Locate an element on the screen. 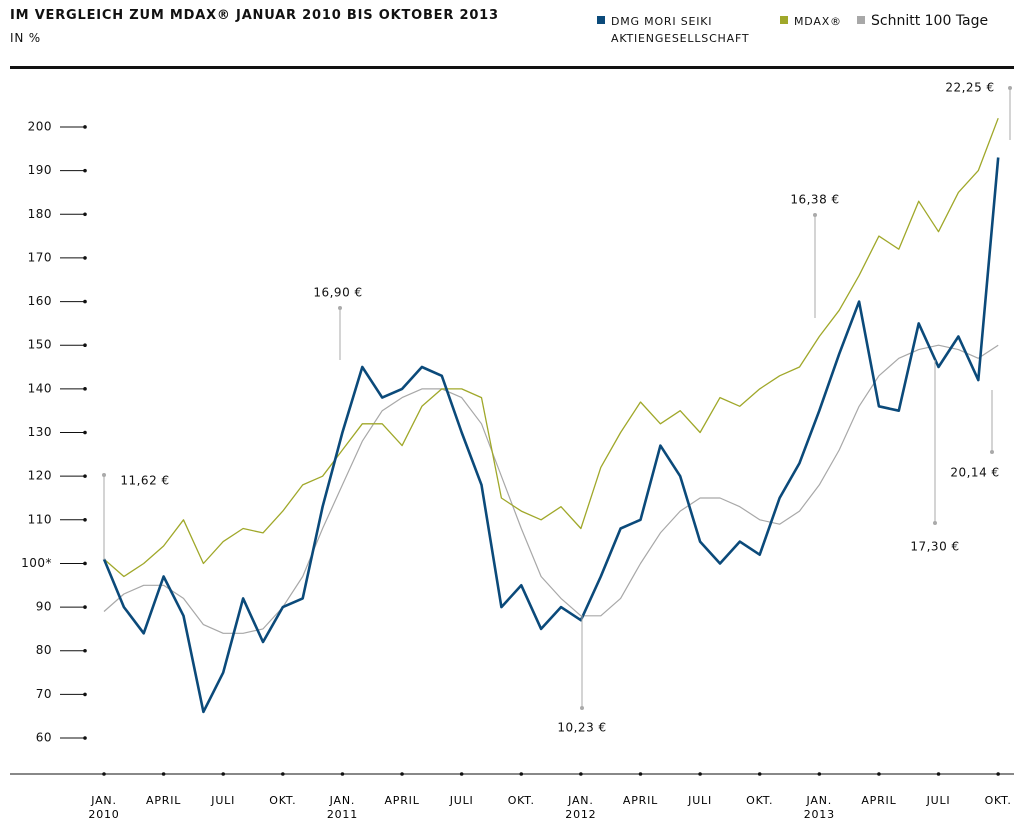 Image resolution: width=1014 pixels, height=825 pixels. y-tick-label: 150 is located at coordinates (40, 345).